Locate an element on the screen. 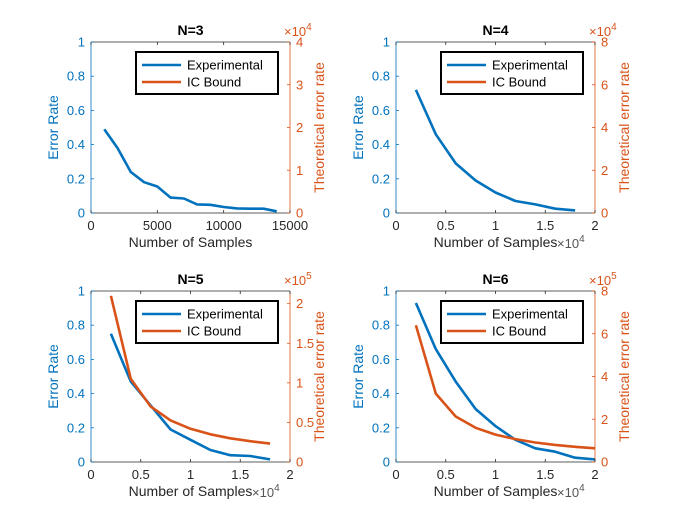 The image size is (700, 525). y-right-tick-label: 0.5 is located at coordinates (305, 422).